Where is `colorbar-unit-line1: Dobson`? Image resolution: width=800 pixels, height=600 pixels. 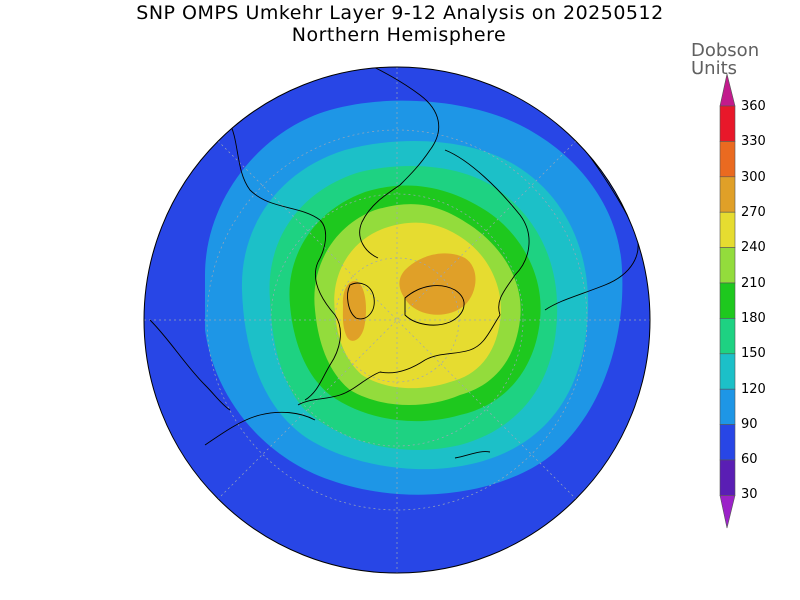
colorbar-unit-line1: Dobson is located at coordinates (725, 50).